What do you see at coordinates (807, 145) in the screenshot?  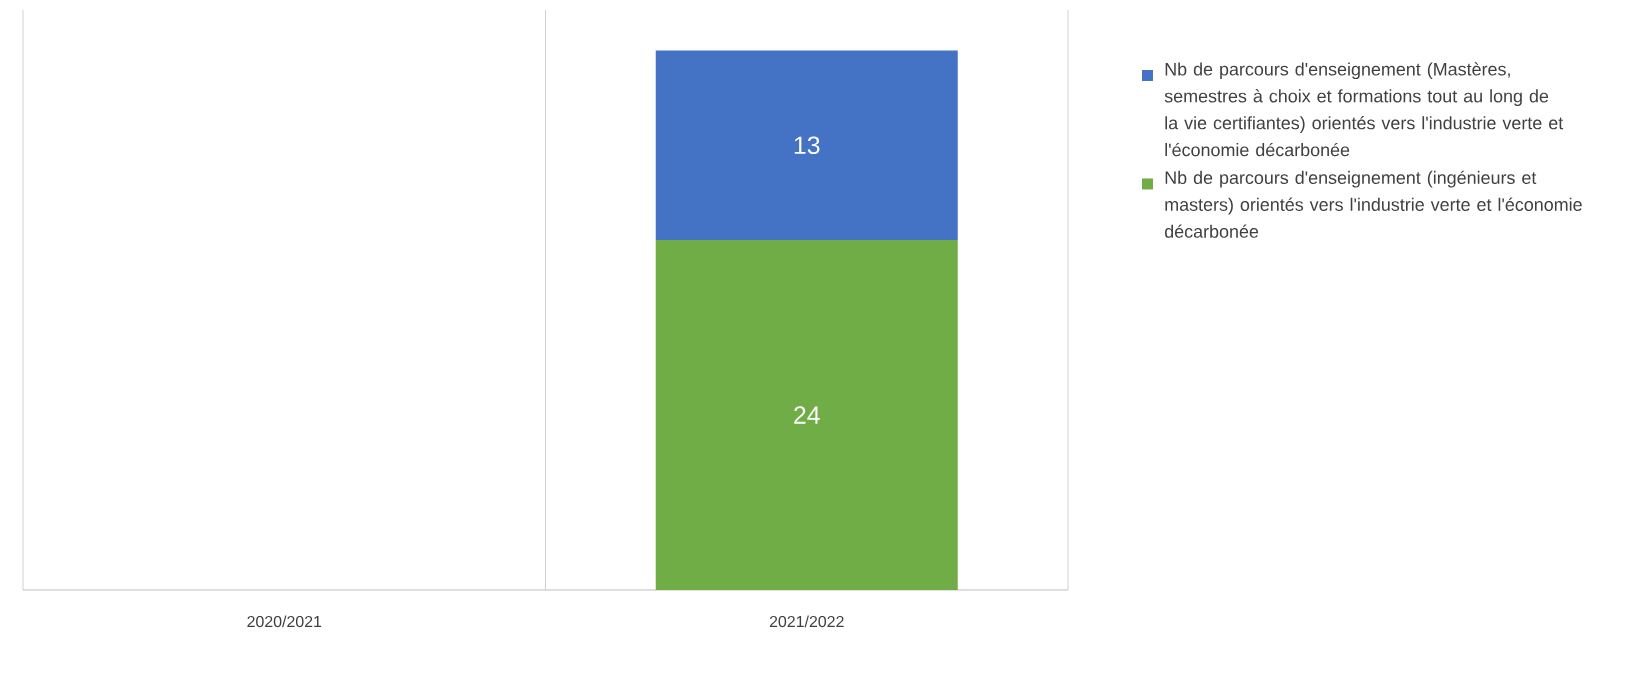 I see `data-label: 13` at bounding box center [807, 145].